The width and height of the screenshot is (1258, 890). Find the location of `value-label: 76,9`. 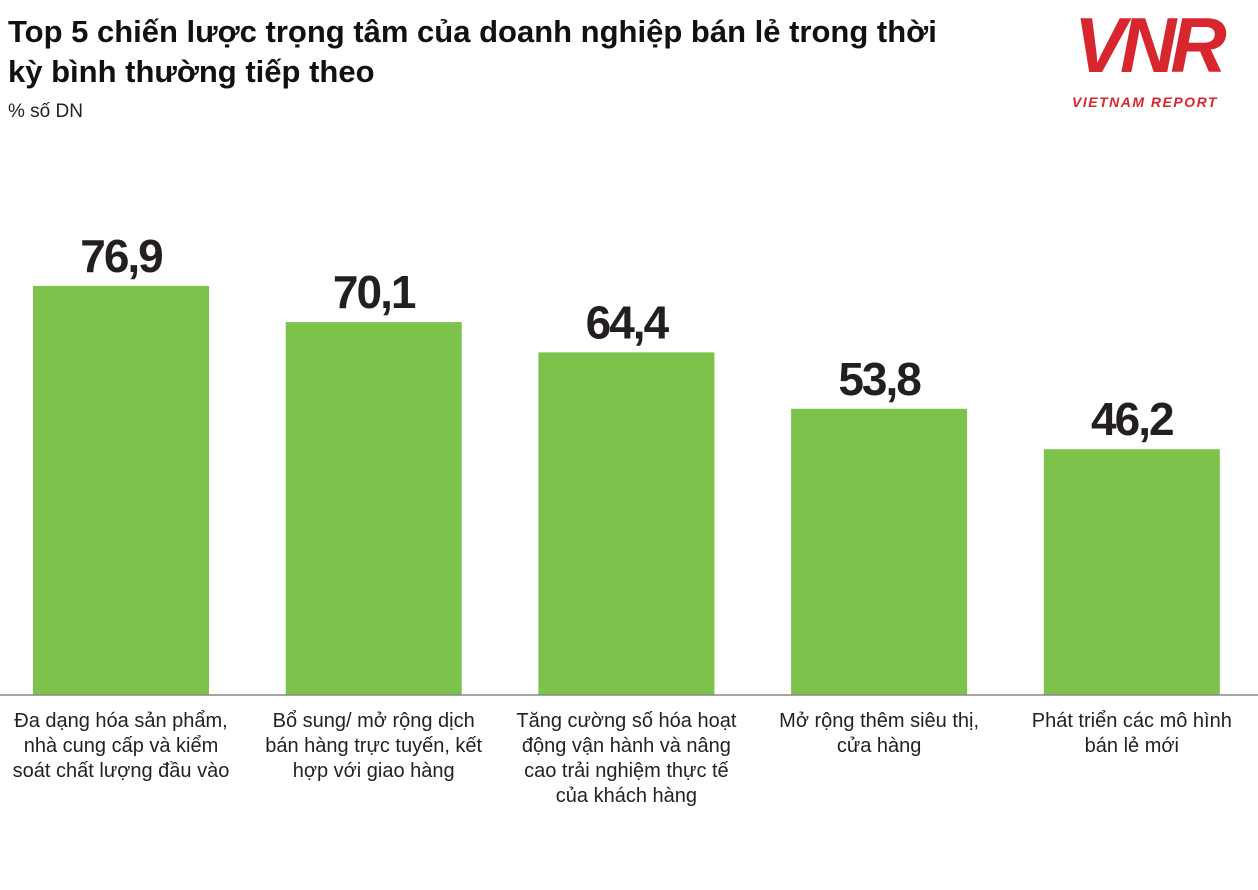

value-label: 76,9 is located at coordinates (121, 256).